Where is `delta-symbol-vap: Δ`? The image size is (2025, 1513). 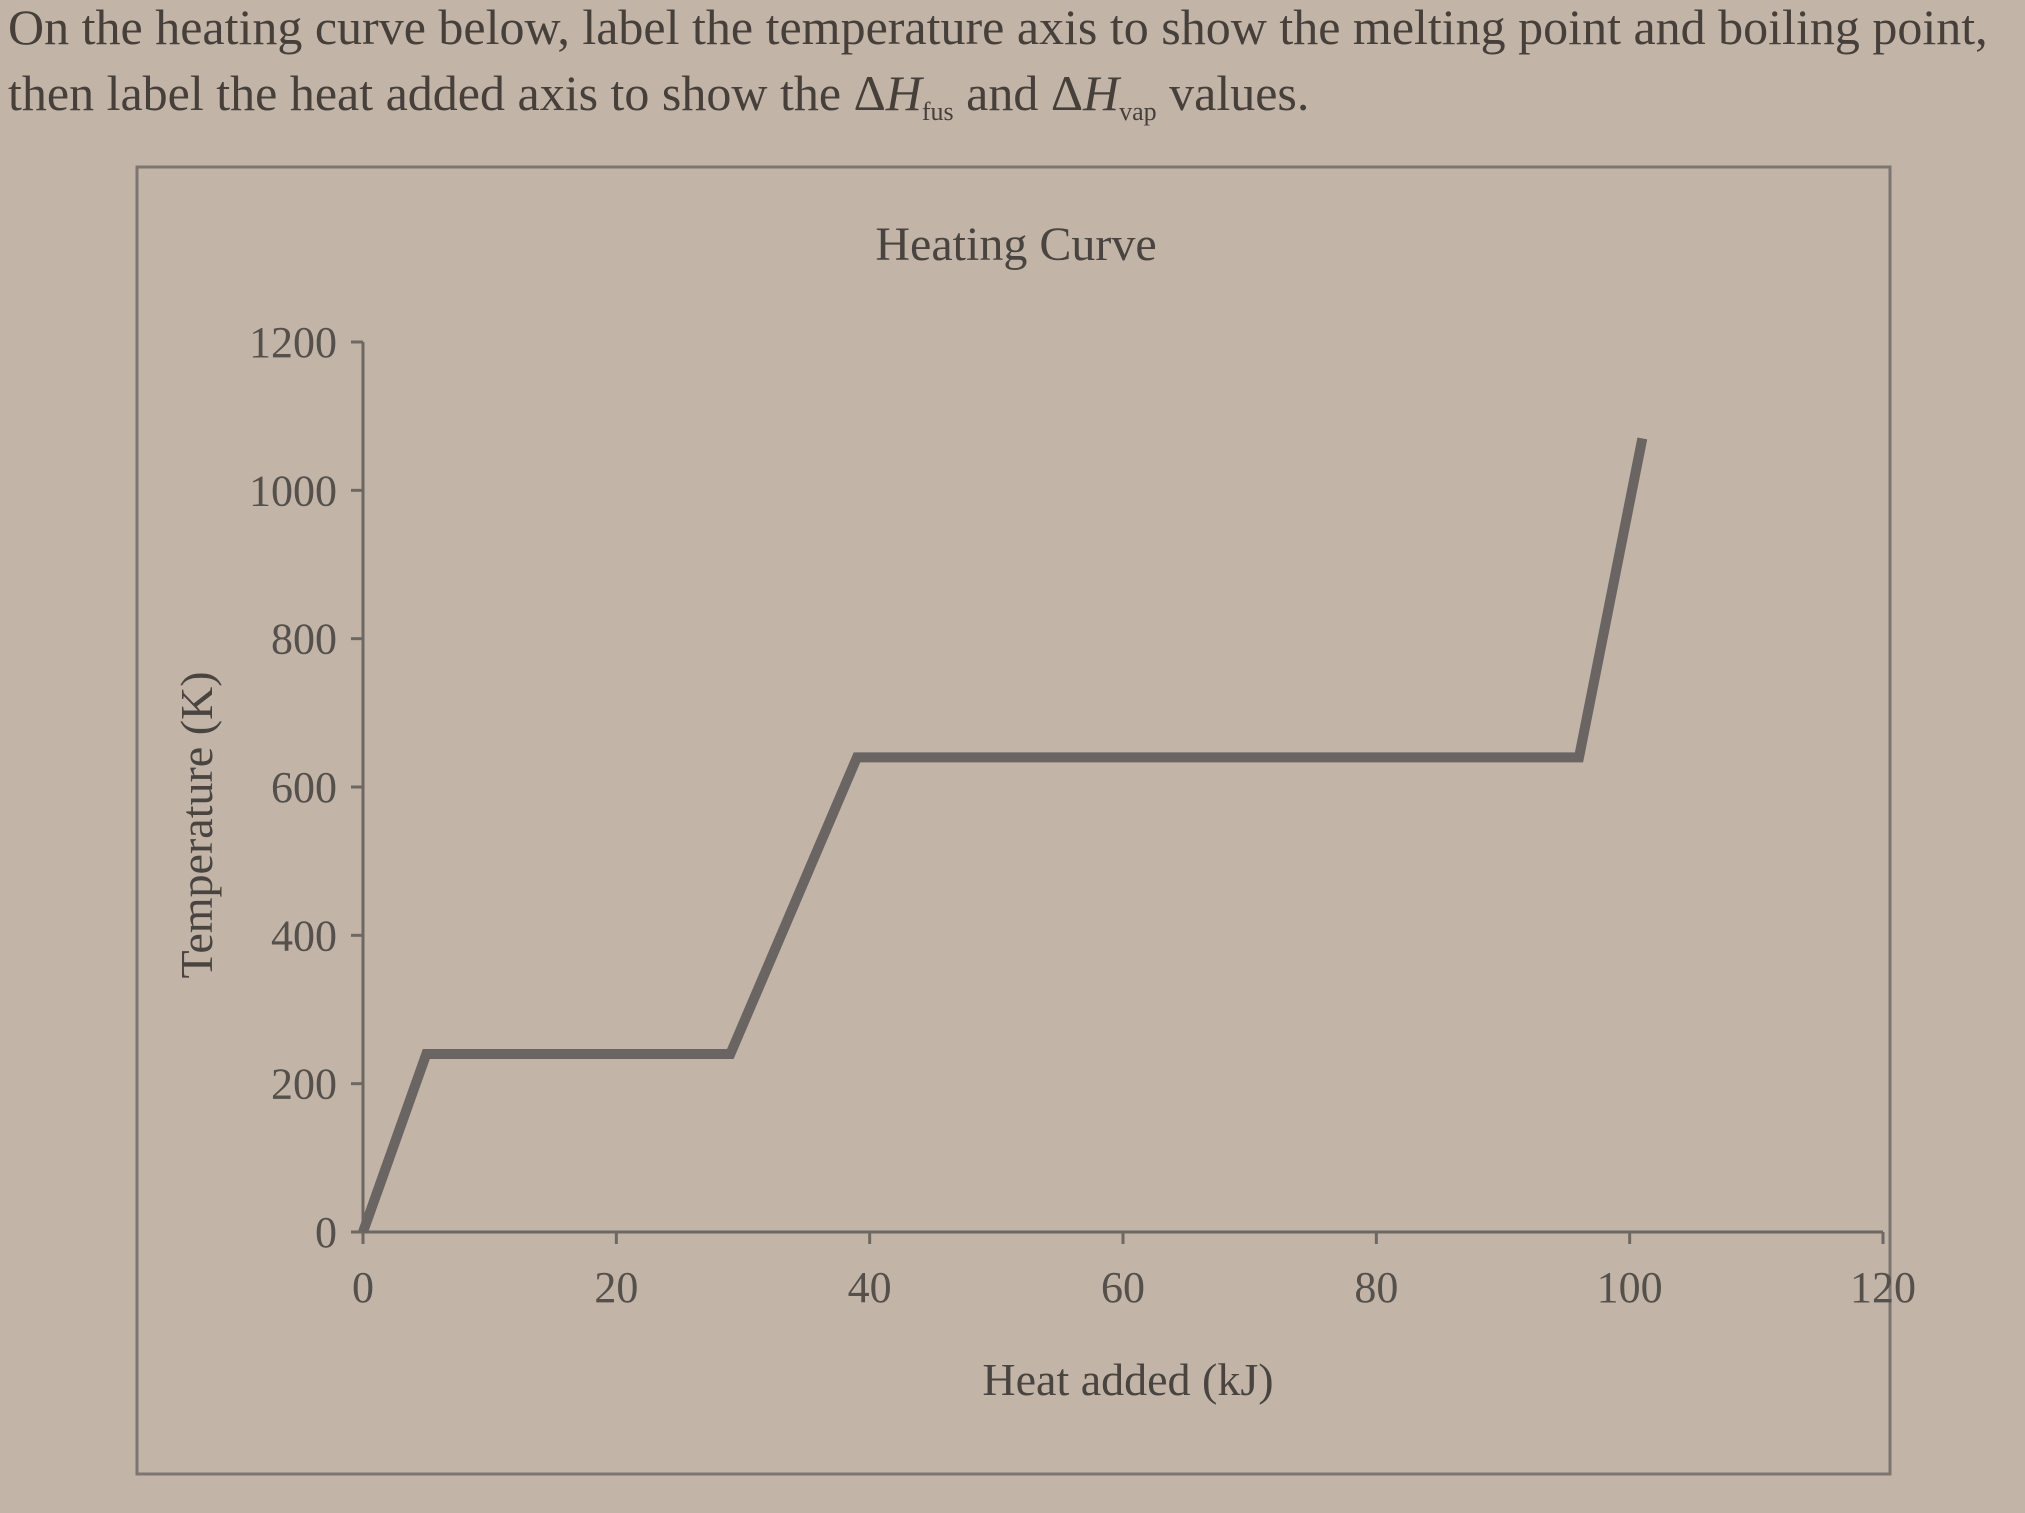 delta-symbol-vap: Δ is located at coordinates (1066, 93).